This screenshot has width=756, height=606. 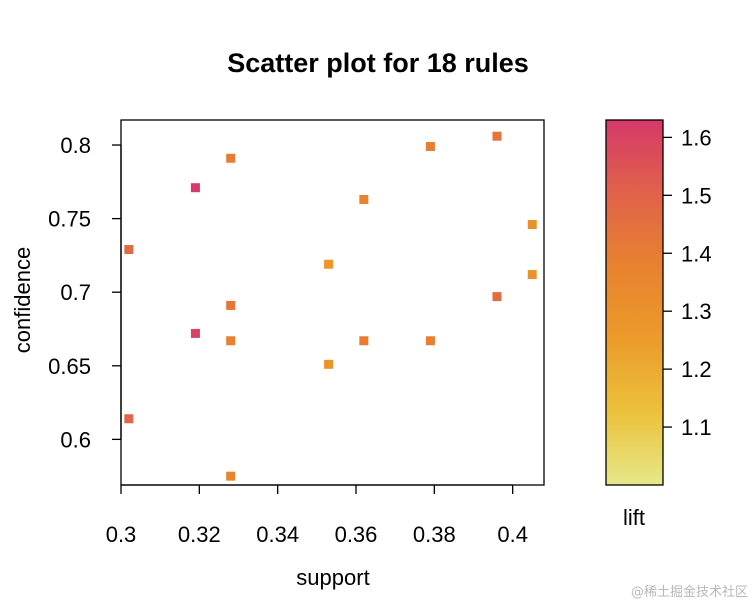 What do you see at coordinates (696, 137) in the screenshot?
I see `colorbar-tick-label: 1.6` at bounding box center [696, 137].